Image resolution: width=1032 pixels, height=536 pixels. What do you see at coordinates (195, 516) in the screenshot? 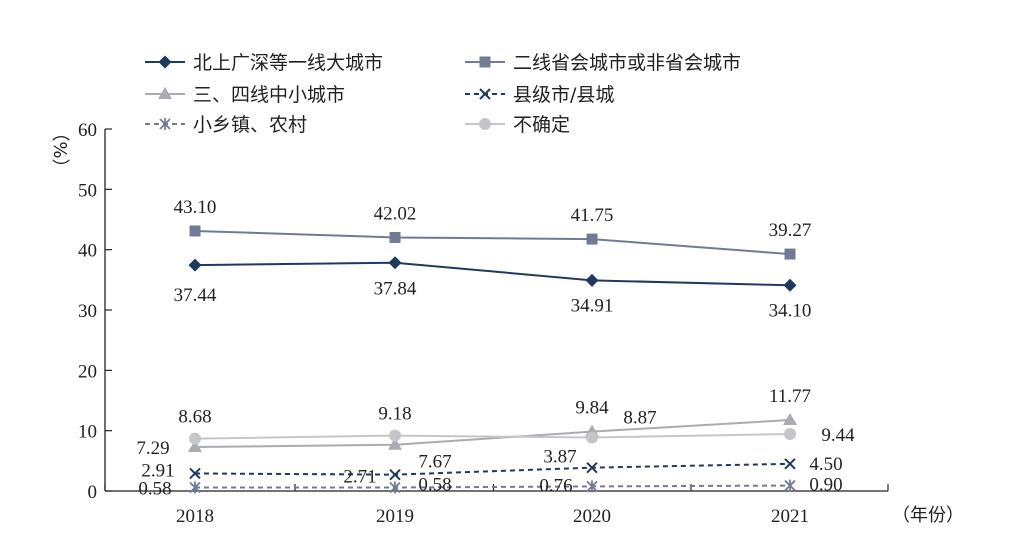
I see `x-tick-label: 2018` at bounding box center [195, 516].